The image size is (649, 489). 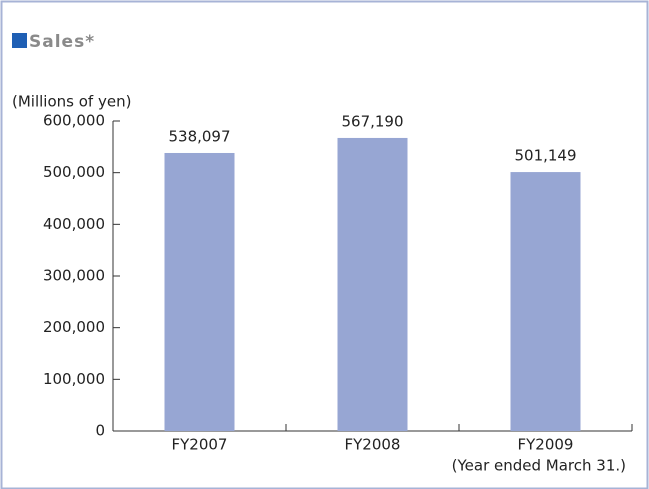 I want to click on y-tick-label: 500,000, so click(x=74, y=172).